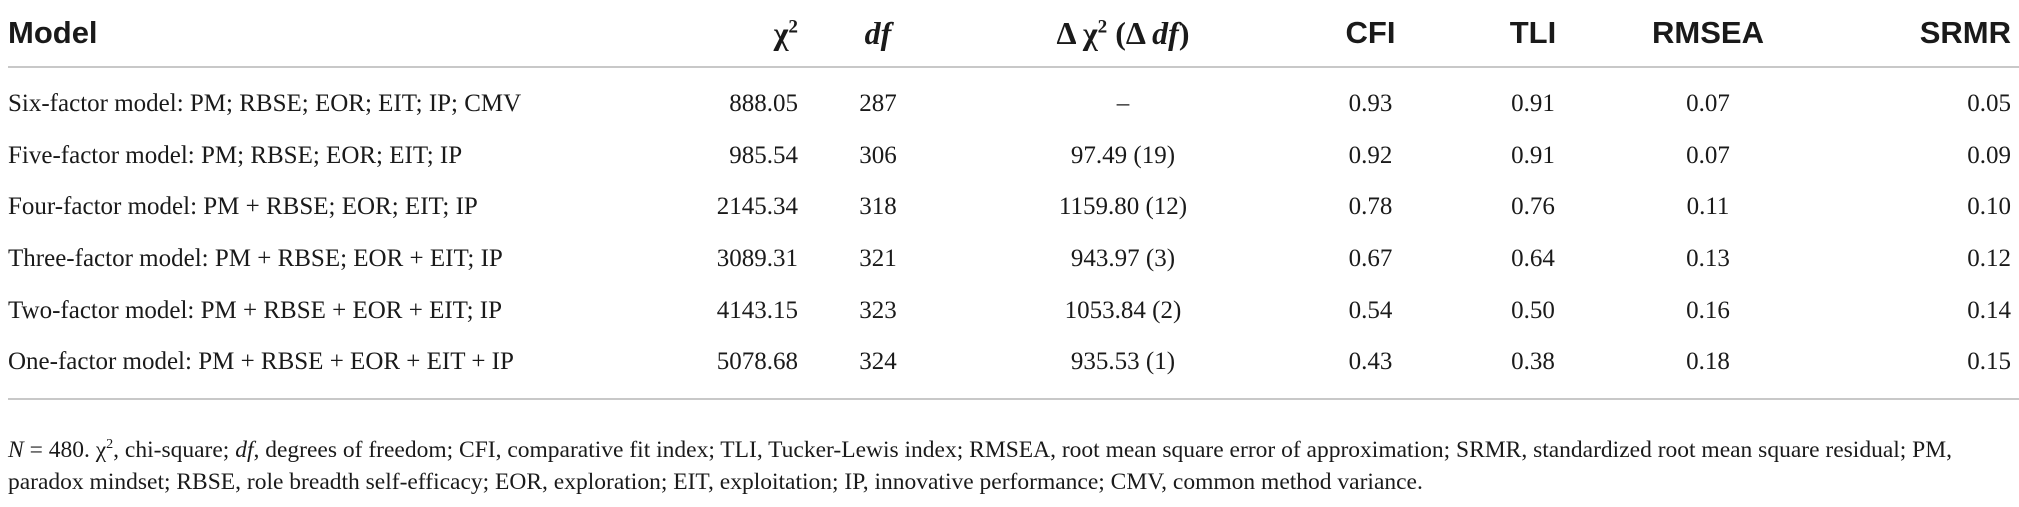 This screenshot has height=507, width=2019. Describe the element at coordinates (328, 34) in the screenshot. I see `header-model: Model` at that location.